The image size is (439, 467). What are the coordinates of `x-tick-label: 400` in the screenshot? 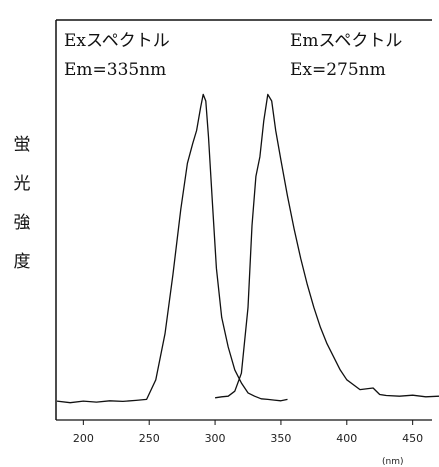 It's located at (346, 438).